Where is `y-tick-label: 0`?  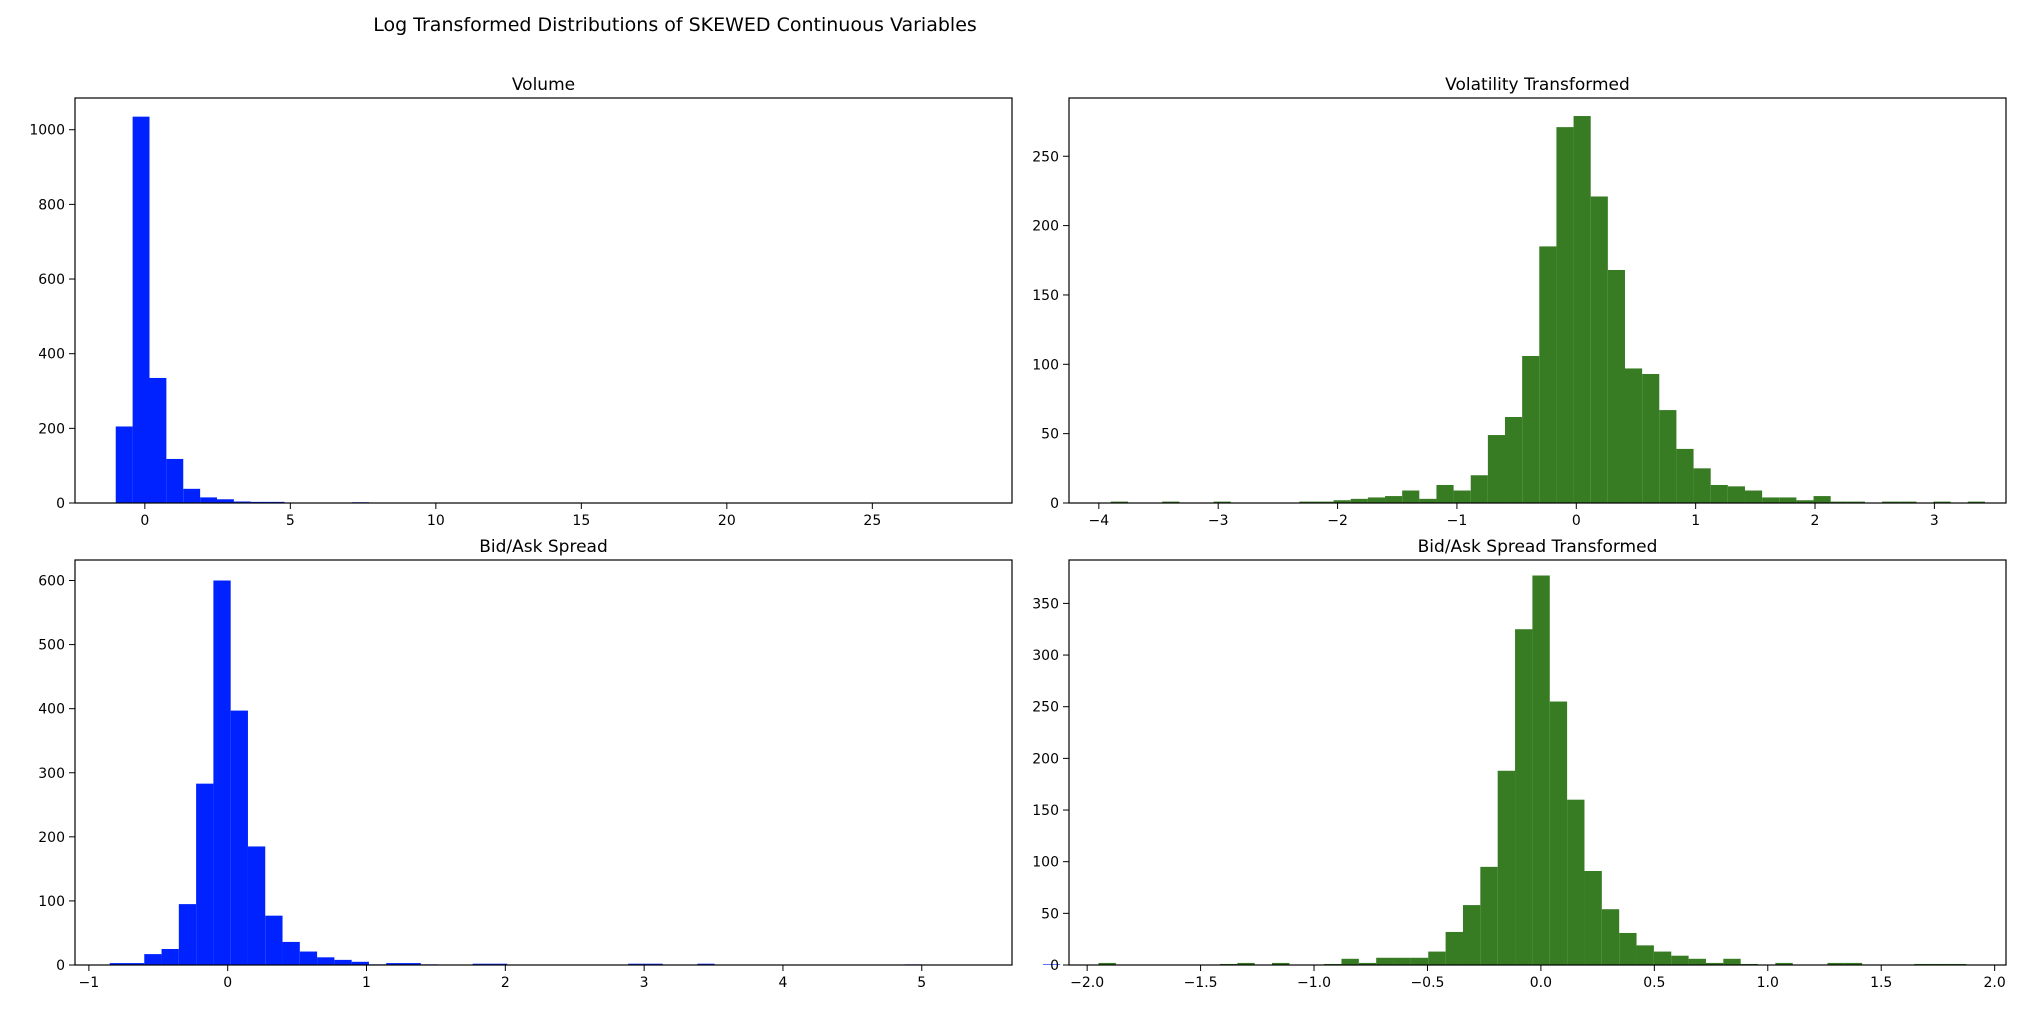 y-tick-label: 0 is located at coordinates (1054, 504).